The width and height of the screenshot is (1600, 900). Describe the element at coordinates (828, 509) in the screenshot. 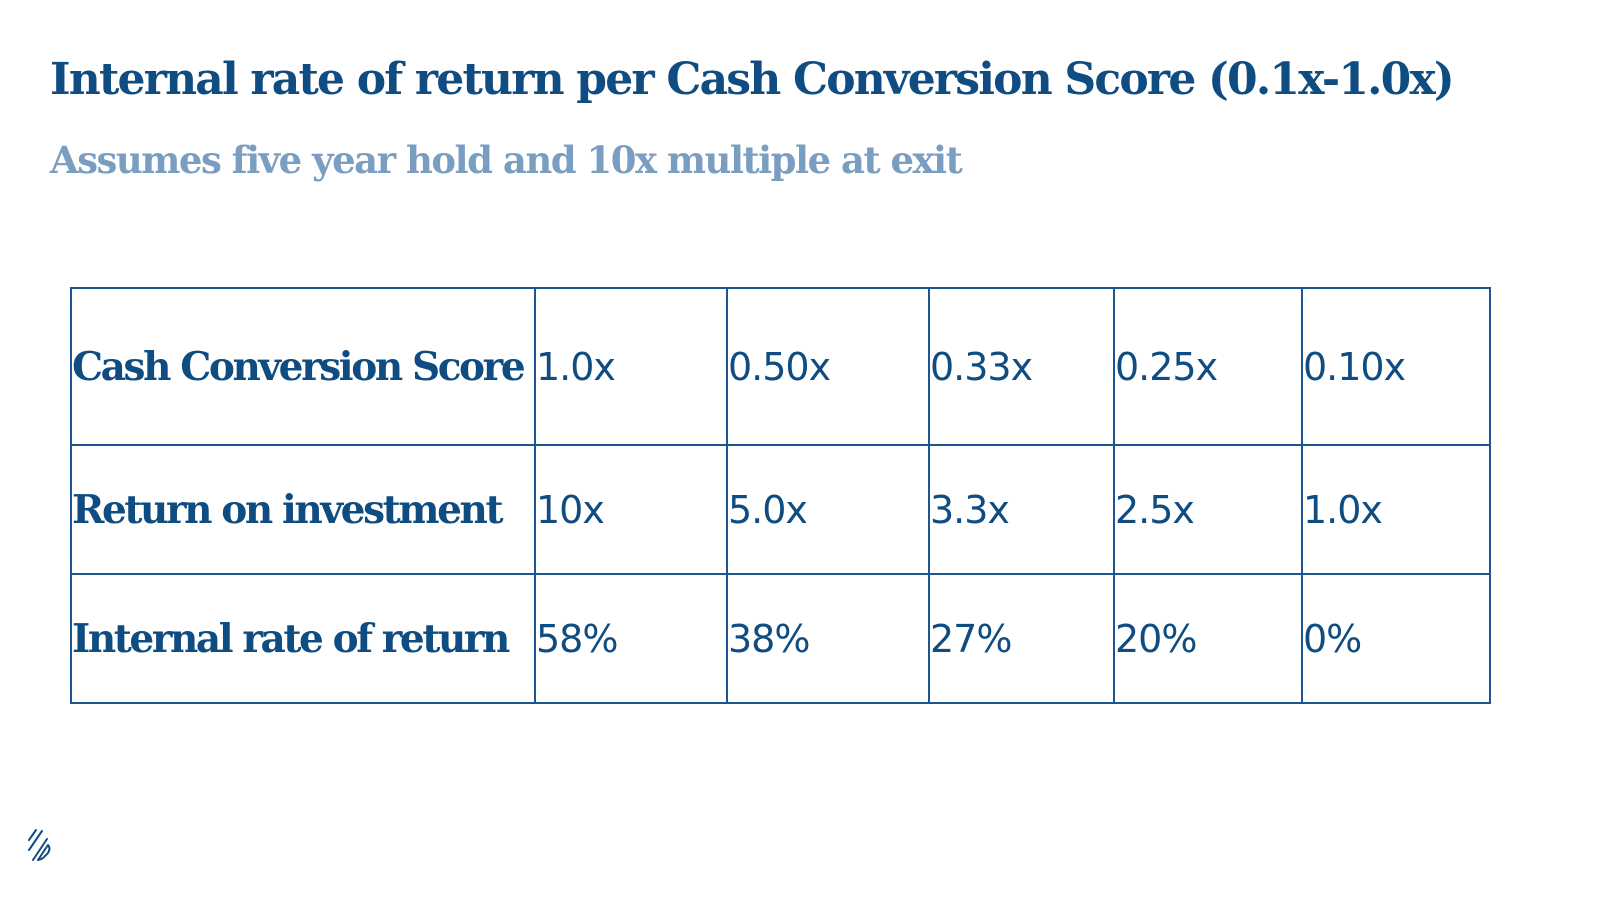

I see `table-cell: 5.0x` at that location.